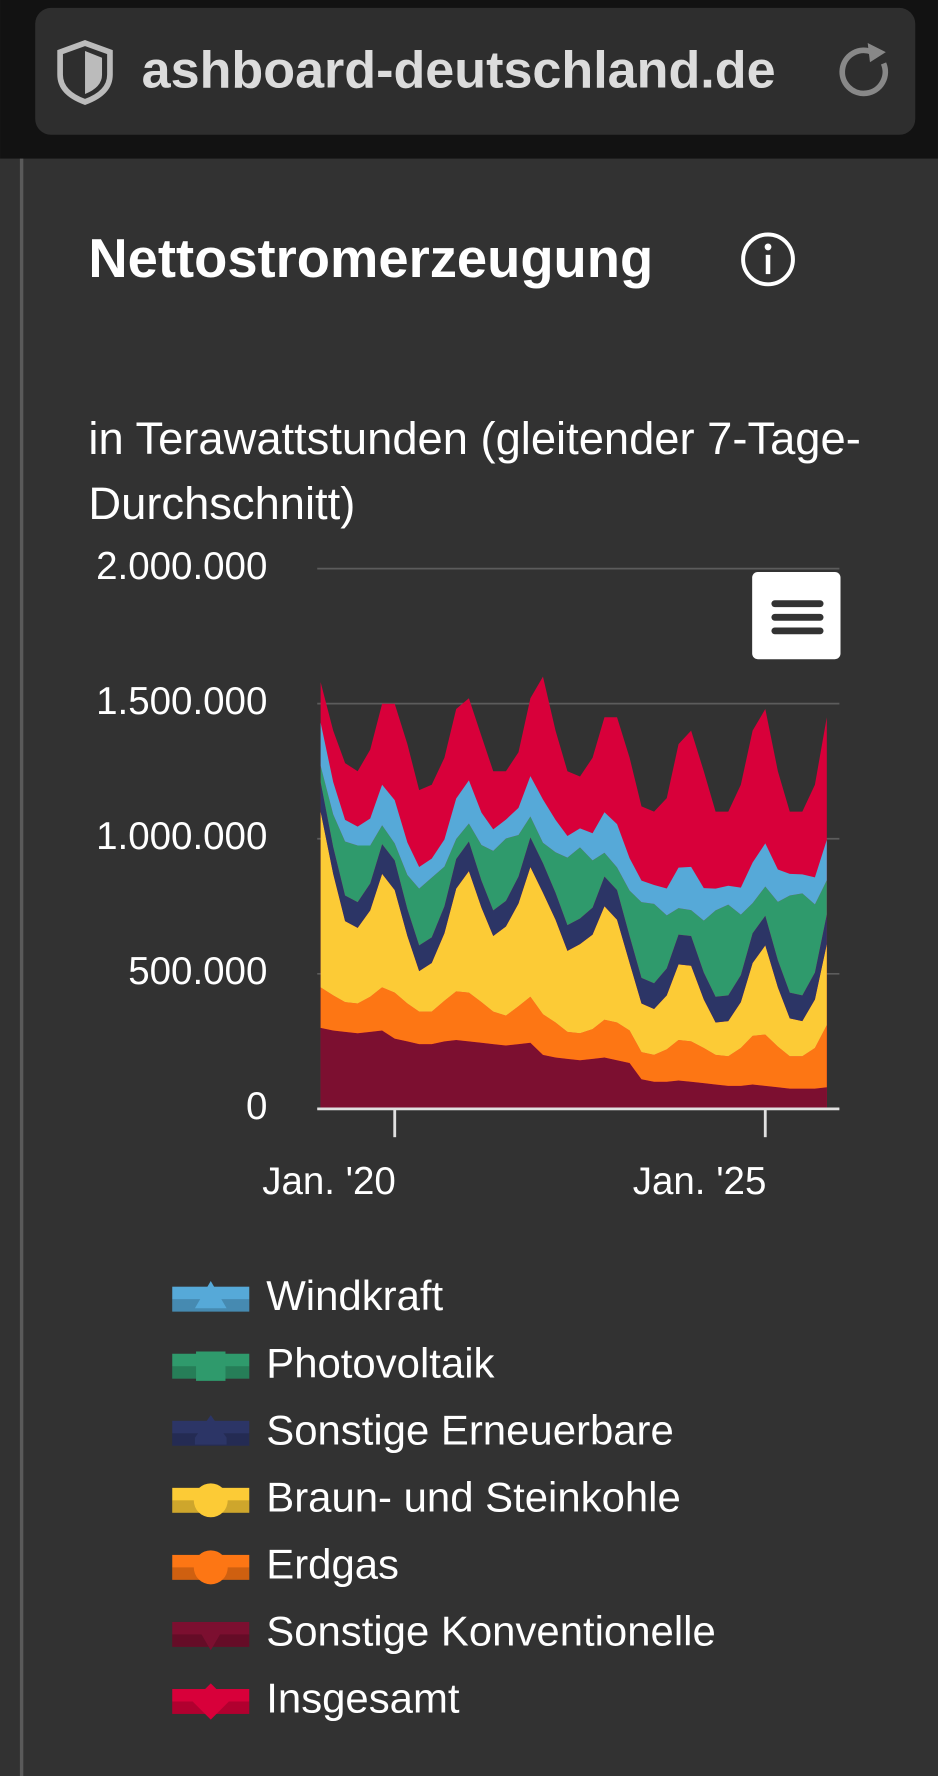  What do you see at coordinates (181, 836) in the screenshot?
I see `y-tick-label: 1.000.000` at bounding box center [181, 836].